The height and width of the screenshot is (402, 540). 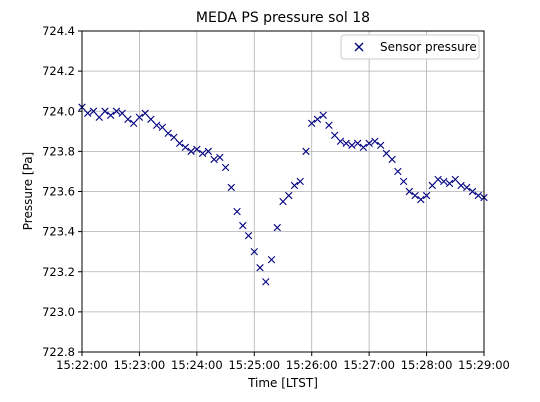 I want to click on legend-marker-stroke, so click(x=359, y=47).